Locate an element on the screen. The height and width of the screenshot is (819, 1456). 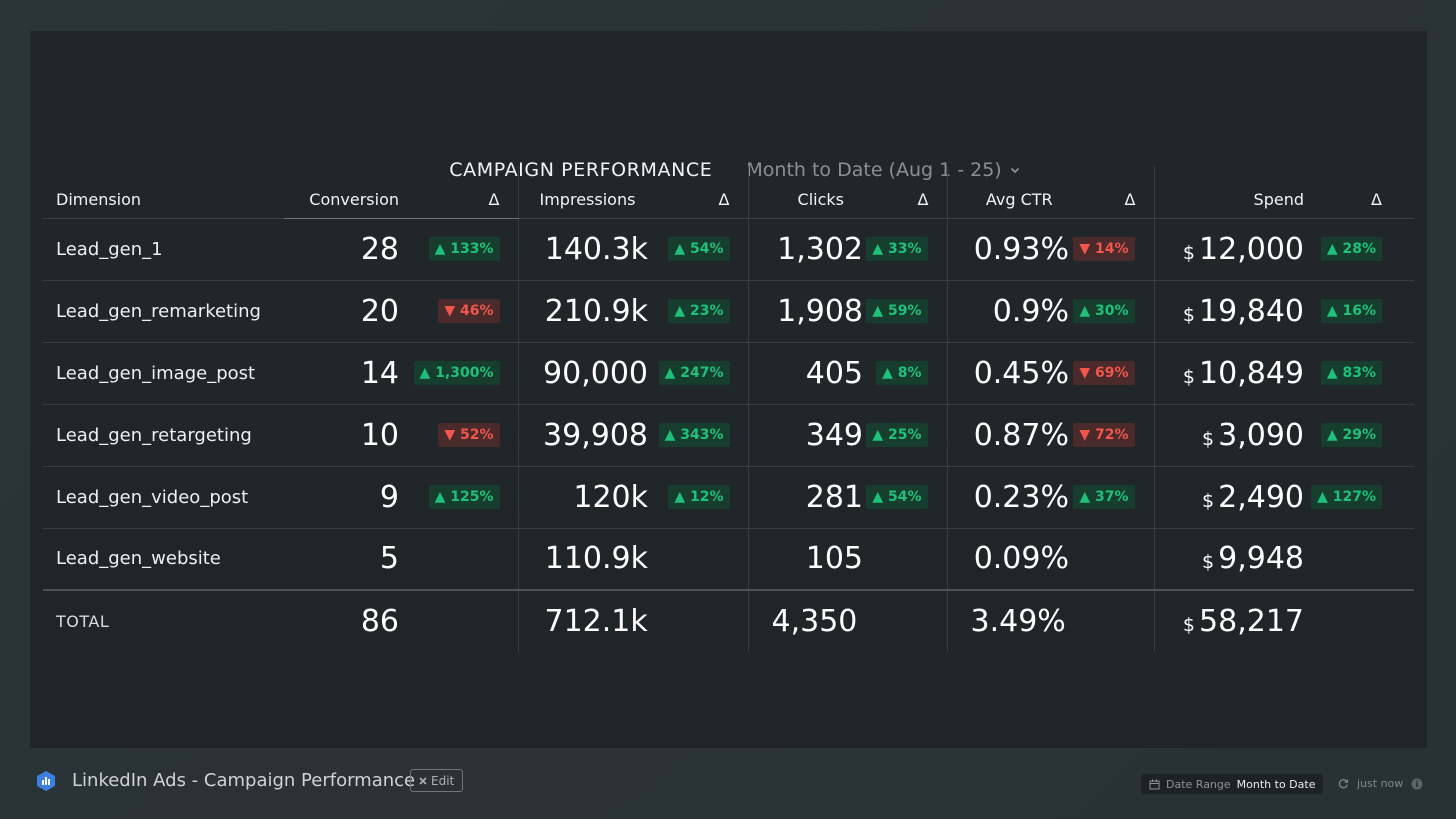
total-spend: $58,217 is located at coordinates (1228, 621).